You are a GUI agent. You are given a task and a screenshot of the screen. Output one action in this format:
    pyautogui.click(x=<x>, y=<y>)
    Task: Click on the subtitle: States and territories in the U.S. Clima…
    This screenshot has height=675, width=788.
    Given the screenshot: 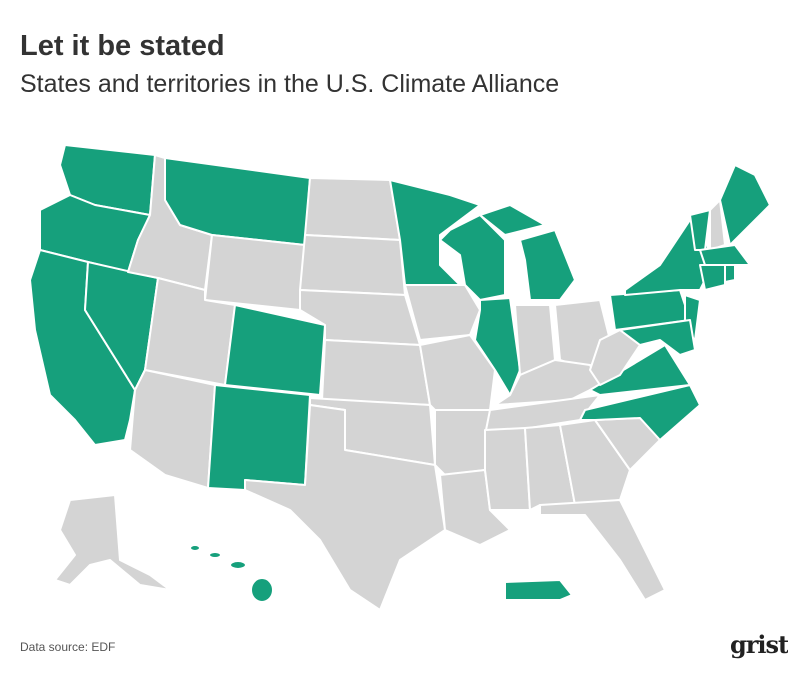 What is the action you would take?
    pyautogui.click(x=290, y=84)
    